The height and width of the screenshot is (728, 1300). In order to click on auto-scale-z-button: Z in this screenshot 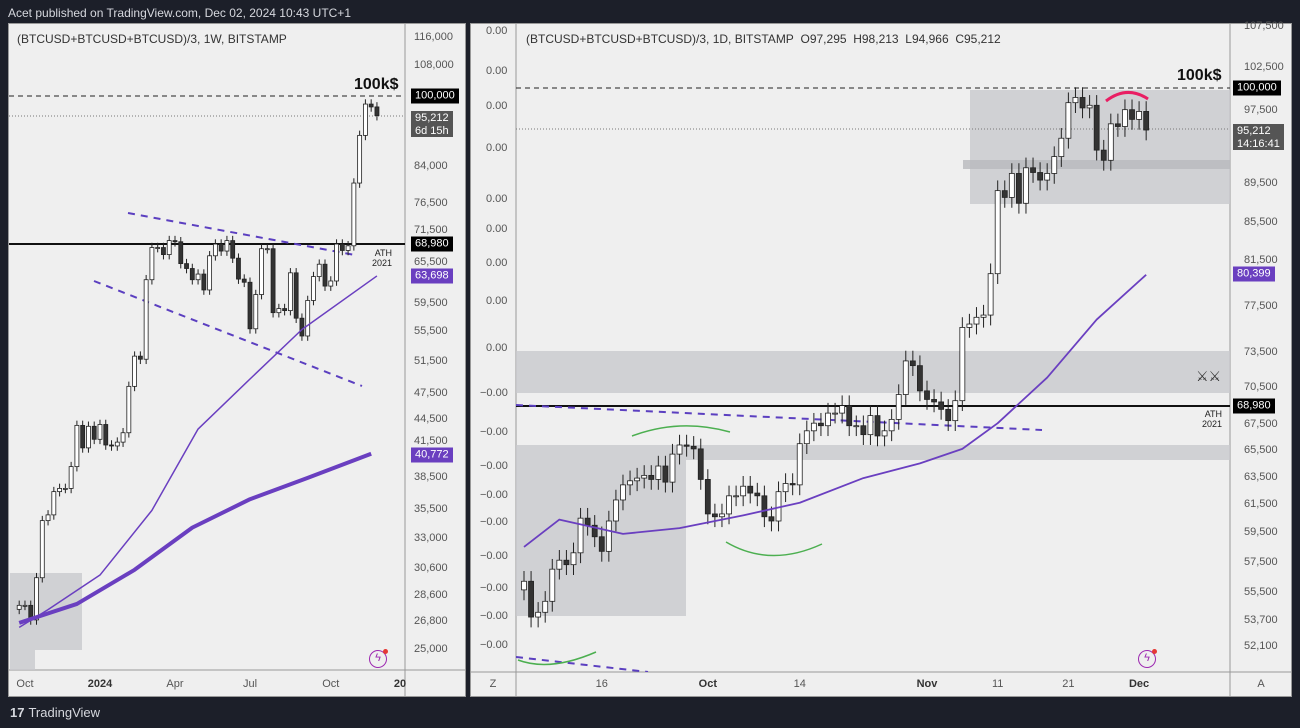, I will do `click(493, 684)`.